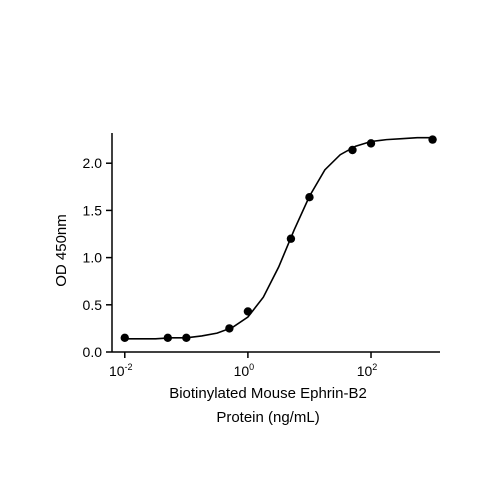  I want to click on x-tick-label: 10², so click(367, 370).